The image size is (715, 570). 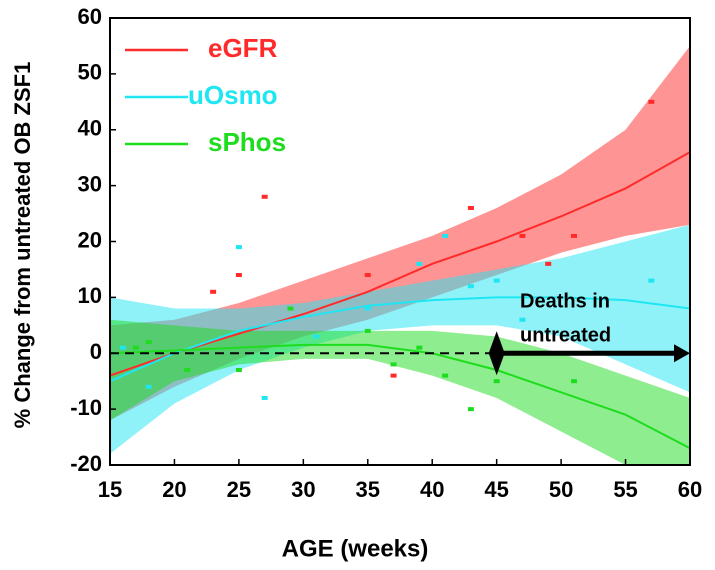 What do you see at coordinates (625, 489) in the screenshot?
I see `x-tick-label: 55` at bounding box center [625, 489].